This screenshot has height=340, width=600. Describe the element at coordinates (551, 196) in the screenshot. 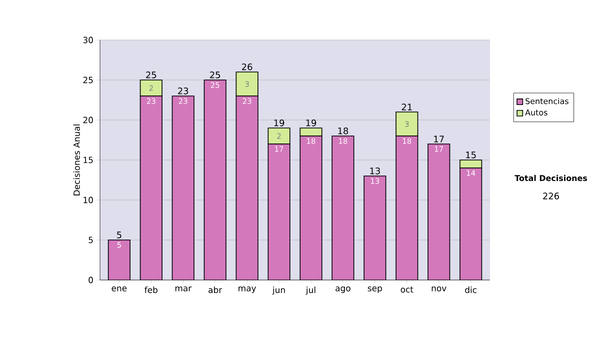

I see `text: 226` at that location.